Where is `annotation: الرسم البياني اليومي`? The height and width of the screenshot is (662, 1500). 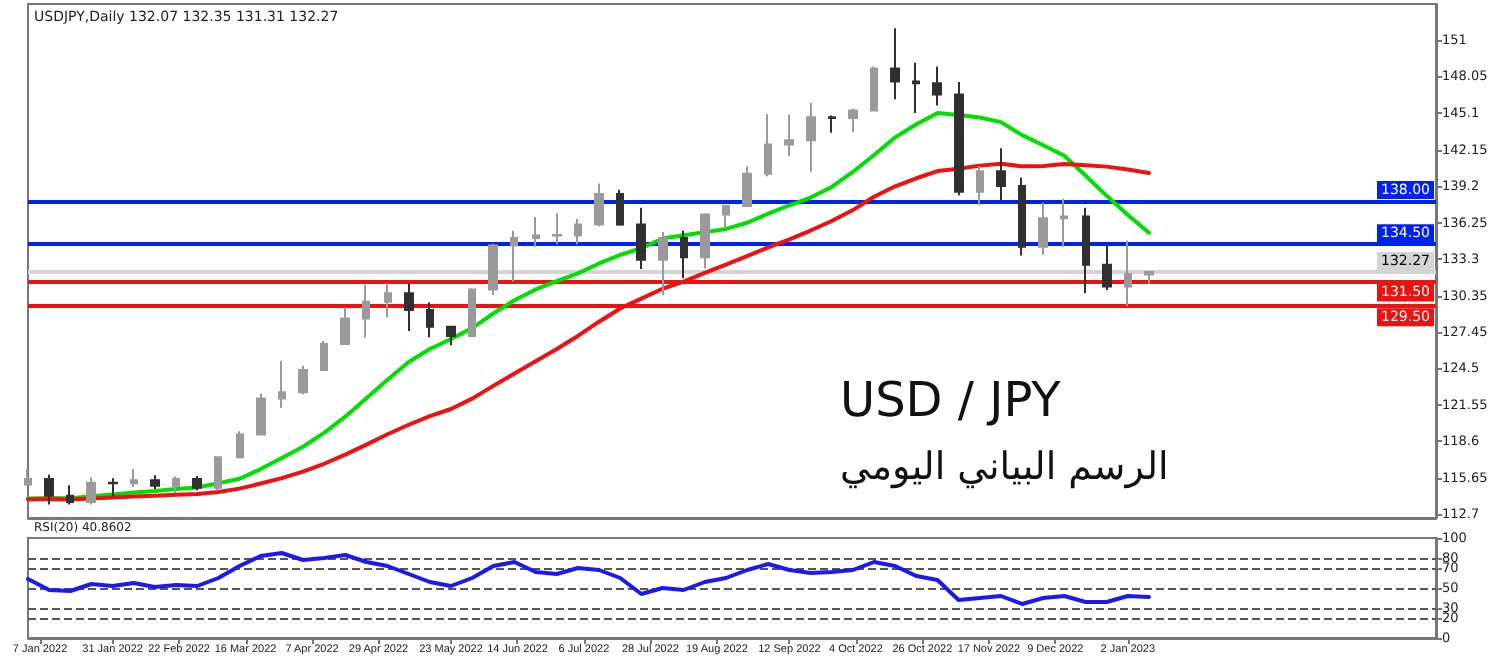 annotation: الرسم البياني اليومي is located at coordinates (1004, 467).